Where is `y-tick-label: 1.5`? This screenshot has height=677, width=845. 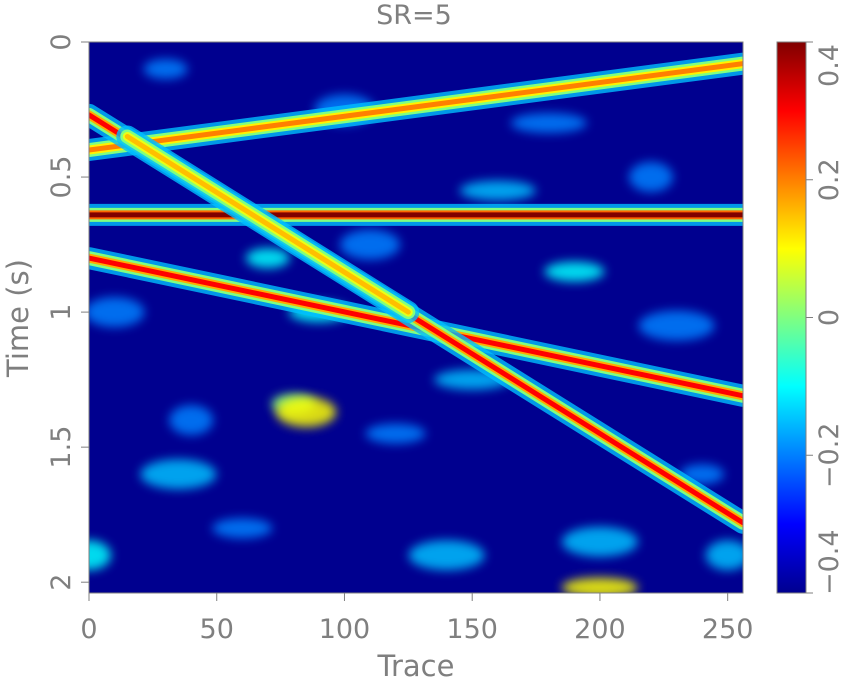
y-tick-label: 1.5 is located at coordinates (61, 447).